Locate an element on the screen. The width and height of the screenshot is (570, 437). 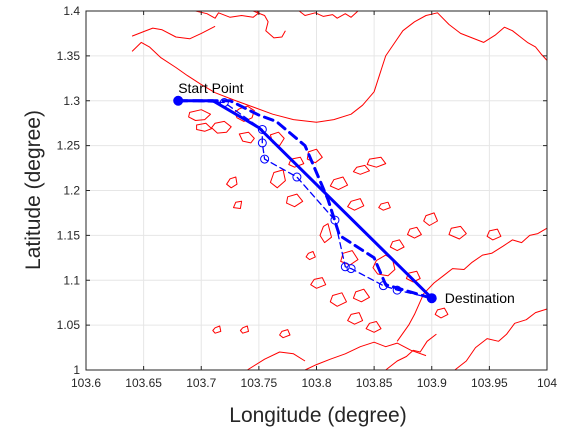
x-tick-label: 103.9 is located at coordinates (432, 383).